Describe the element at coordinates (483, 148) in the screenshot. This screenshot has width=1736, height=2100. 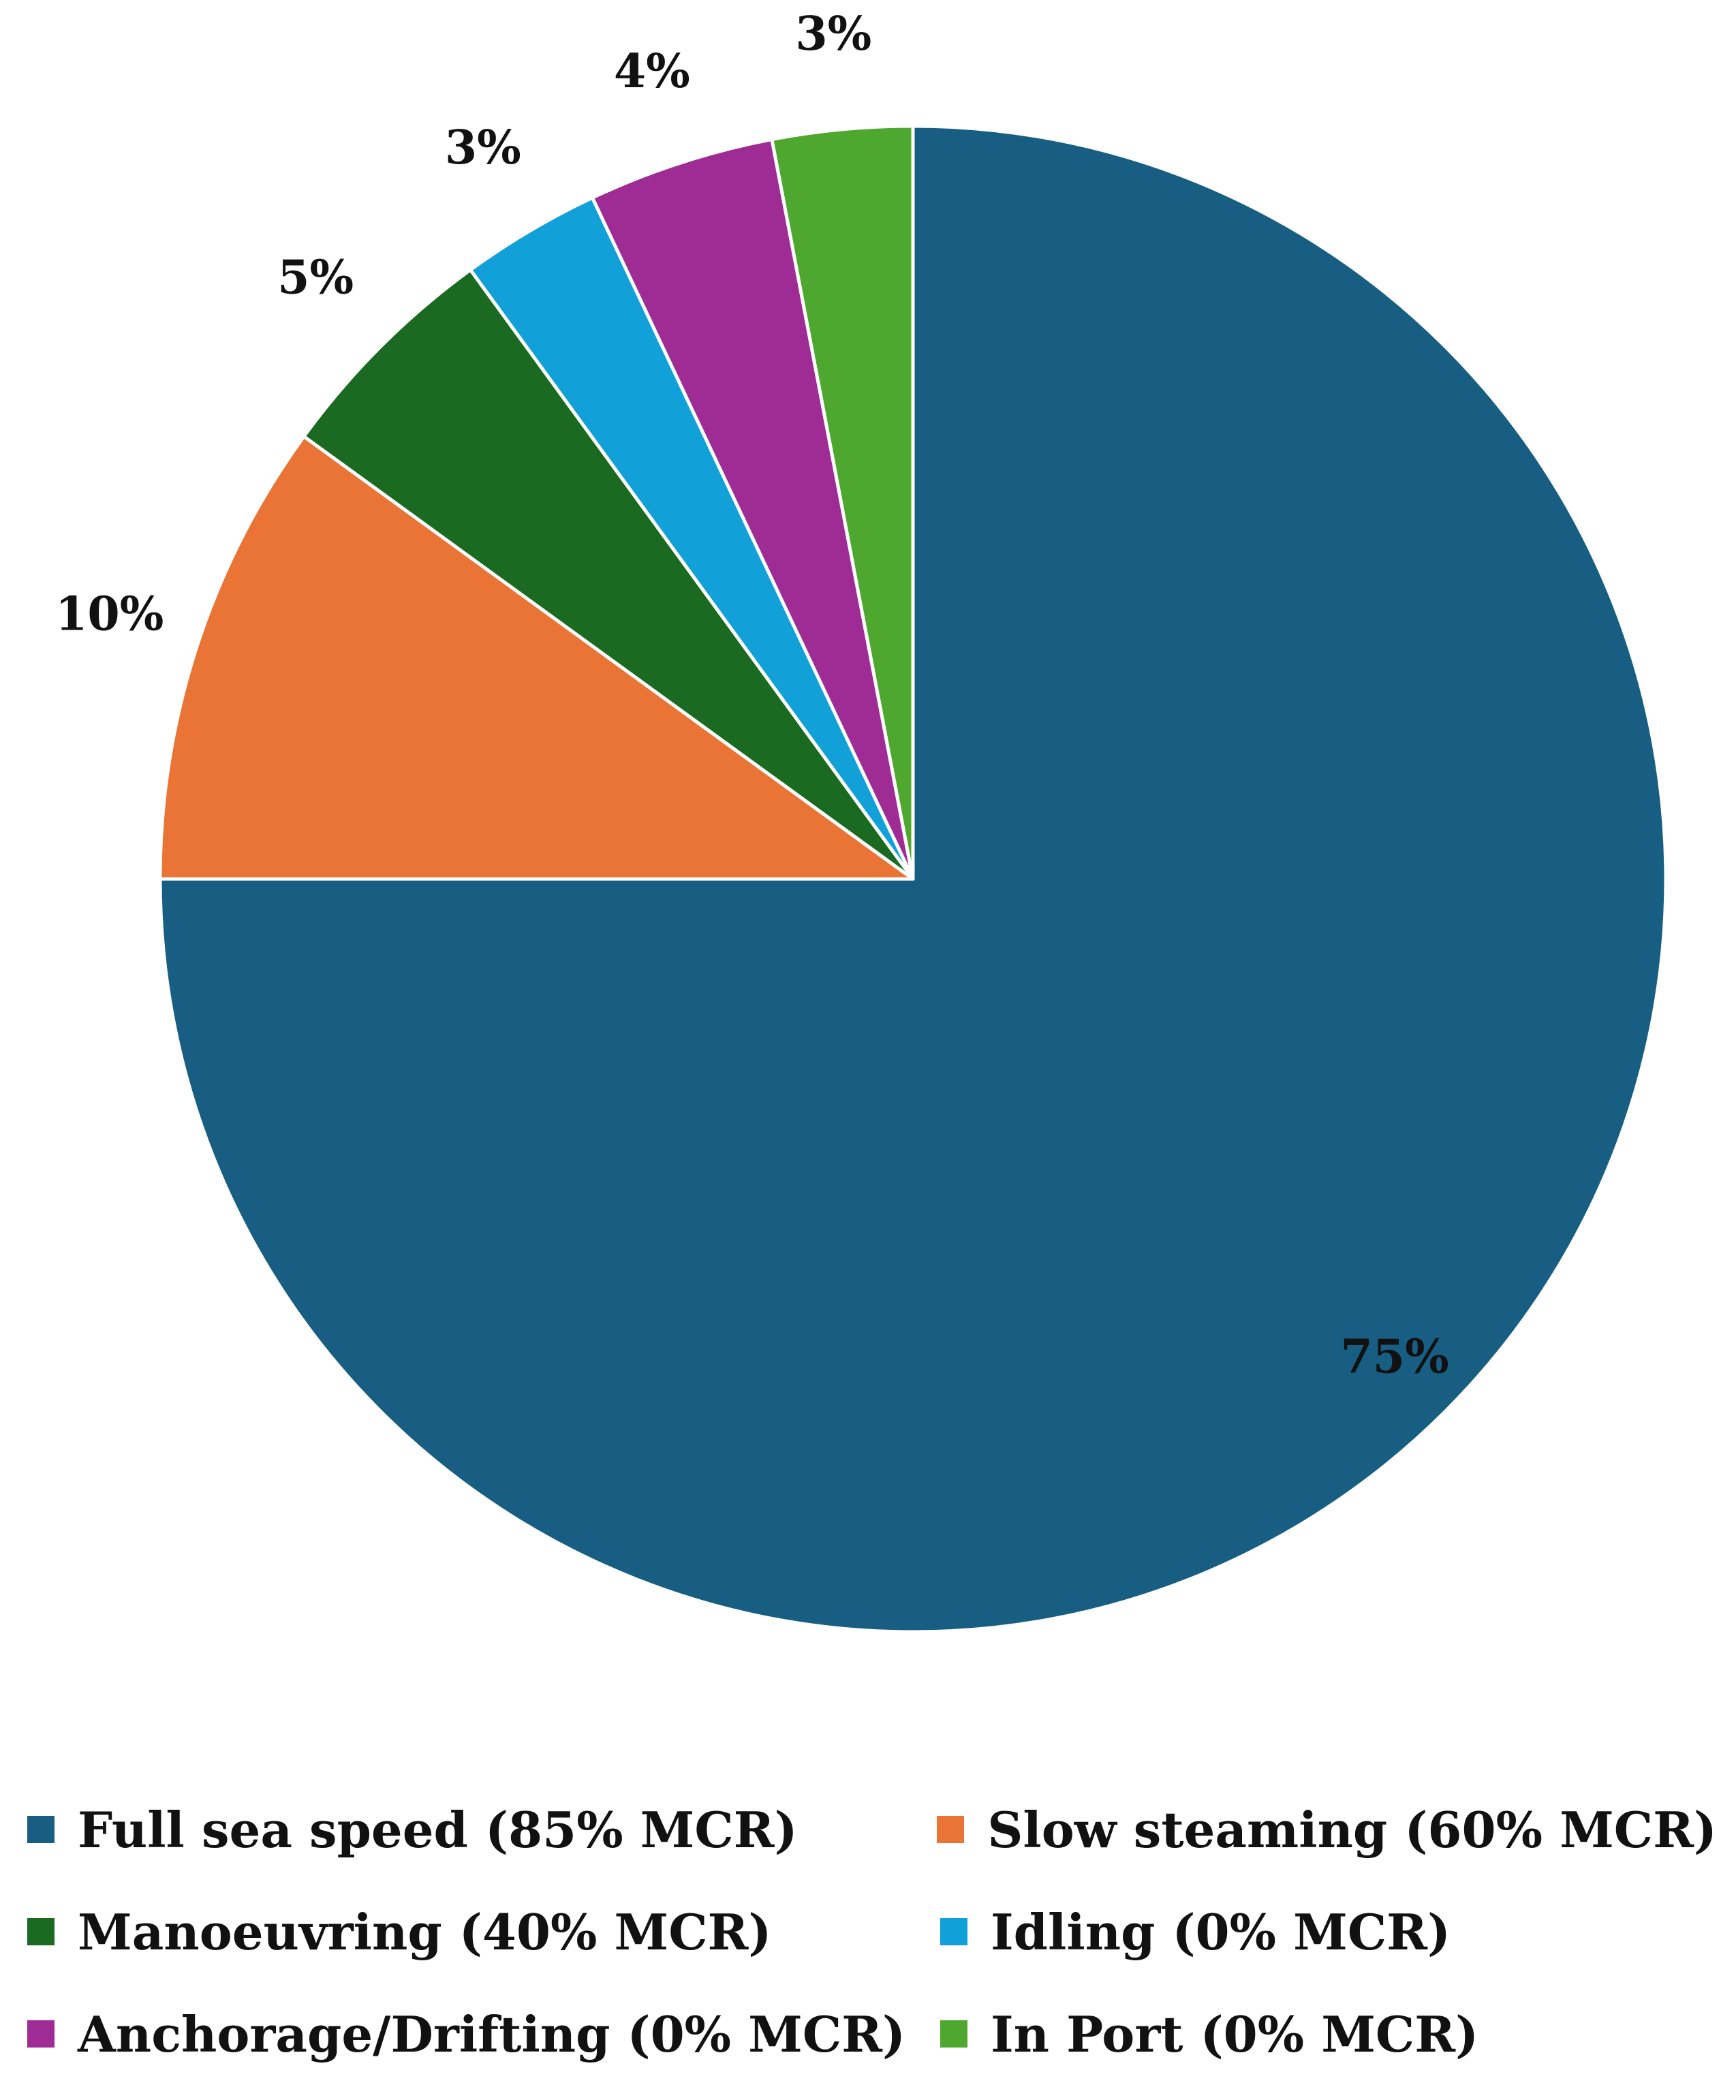
I see `data-label-3: 3%` at that location.